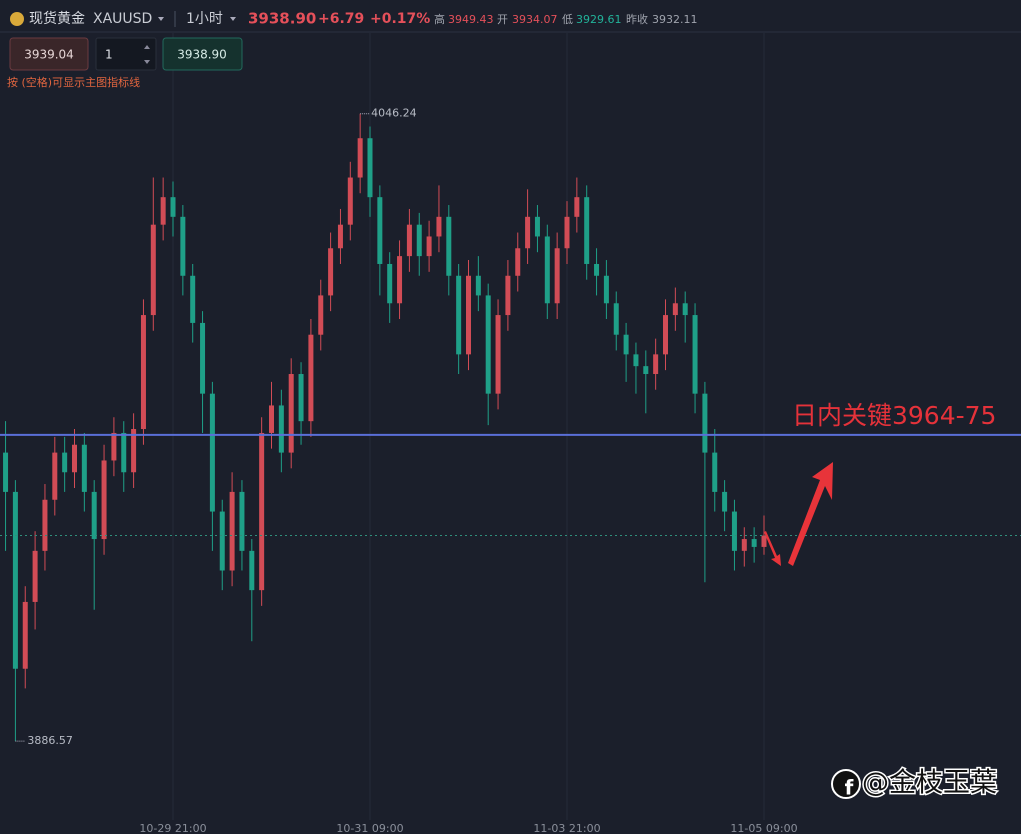 Image resolution: width=1021 pixels, height=834 pixels. What do you see at coordinates (109, 55) in the screenshot?
I see `quantity: 1` at bounding box center [109, 55].